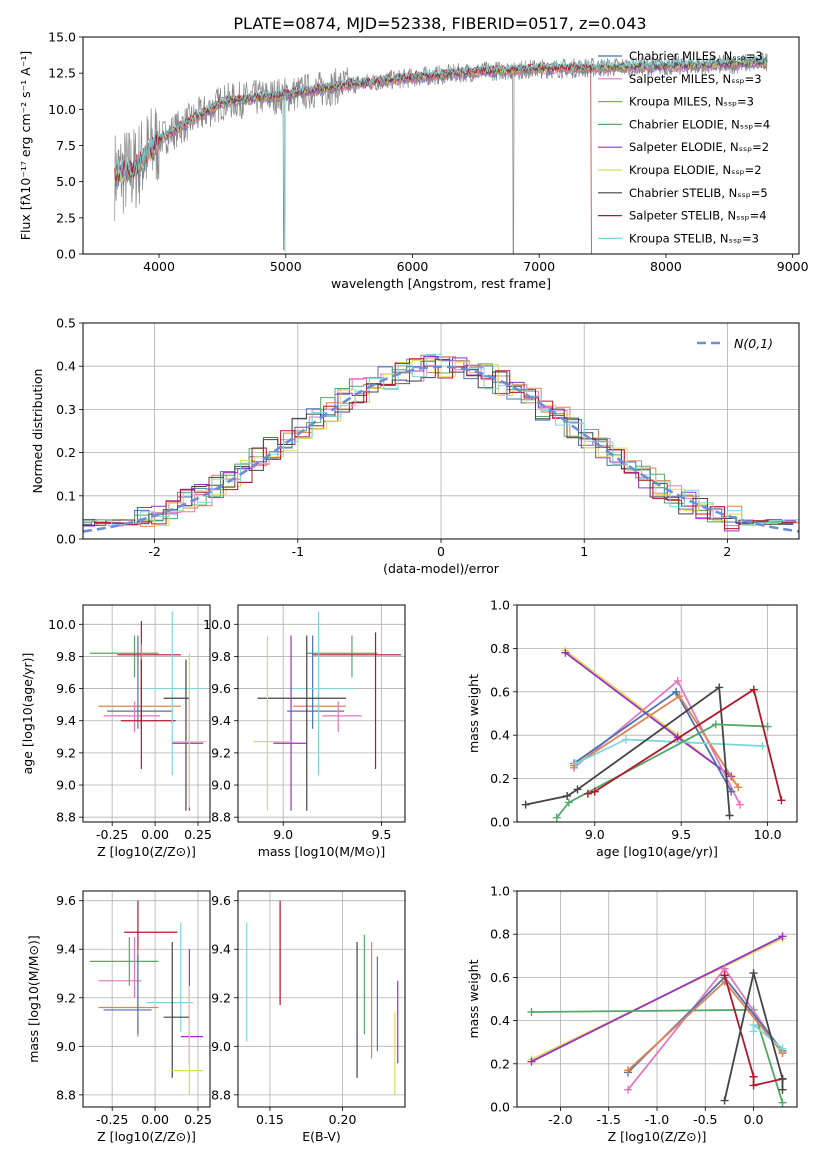 This screenshot has height=1170, width=819. Describe the element at coordinates (793, 266) in the screenshot. I see `x-tick-label: 9000` at that location.